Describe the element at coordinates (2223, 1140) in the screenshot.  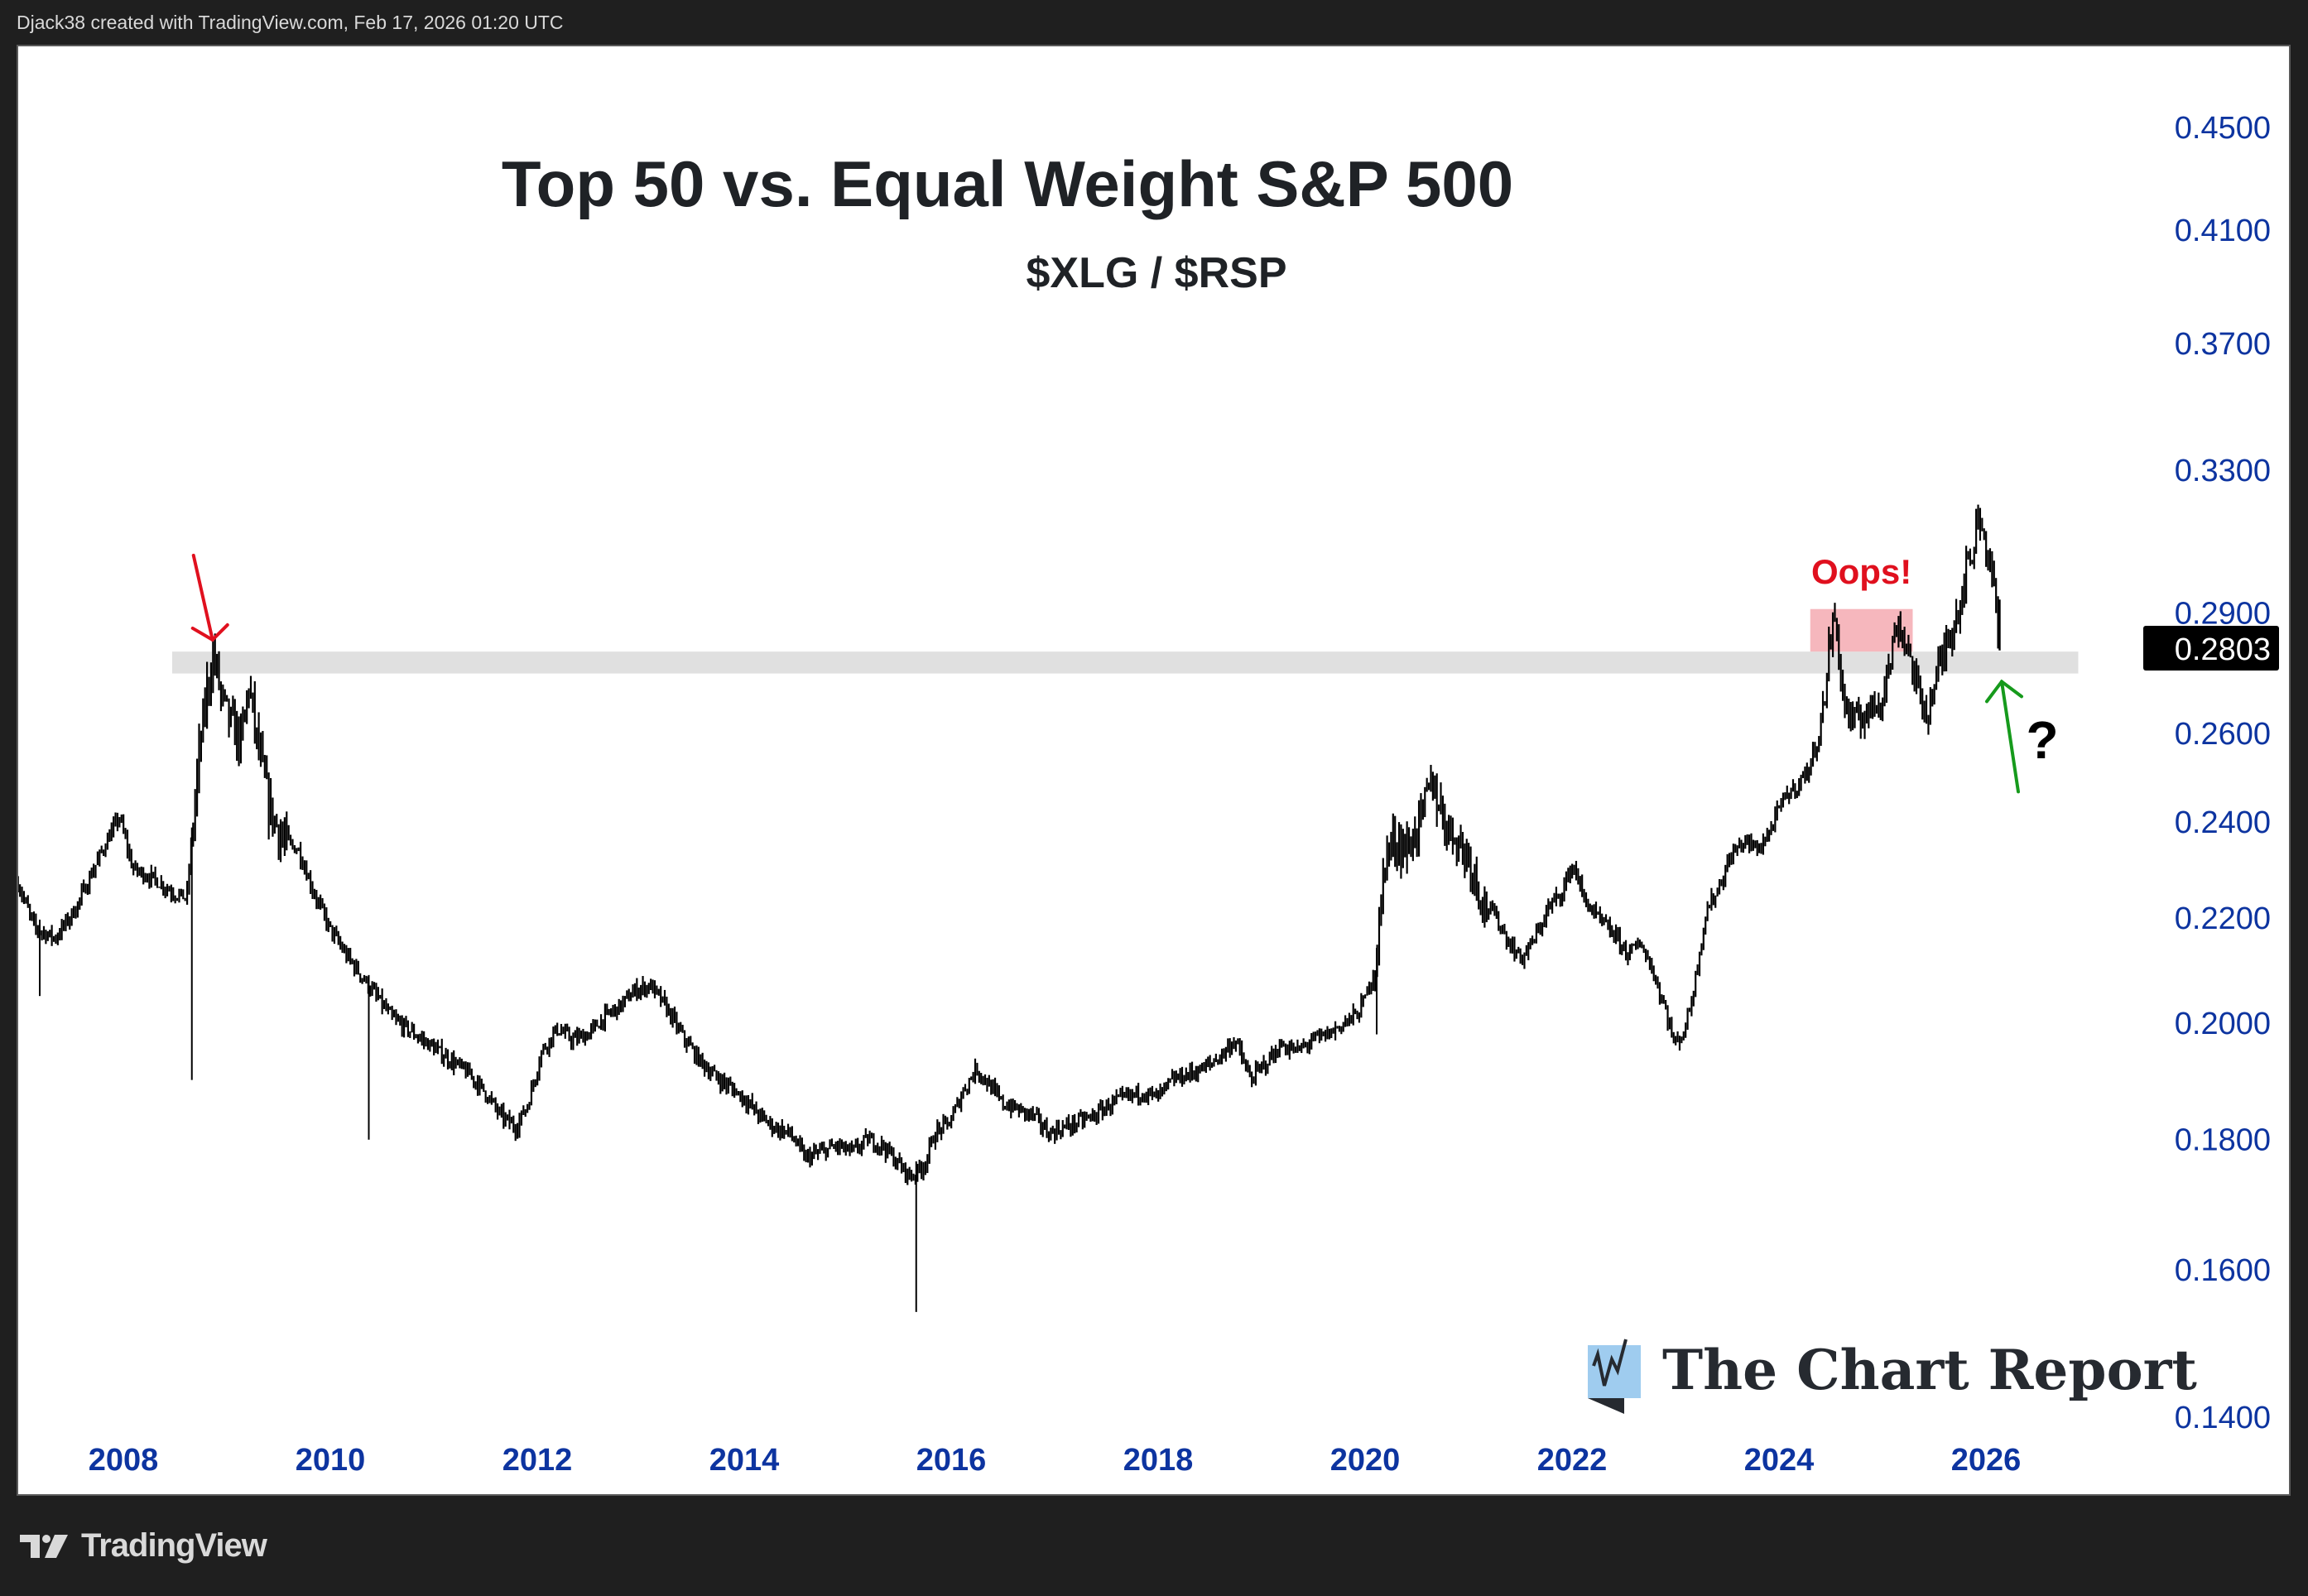
I see `y-tick-label: 0.1800` at that location.